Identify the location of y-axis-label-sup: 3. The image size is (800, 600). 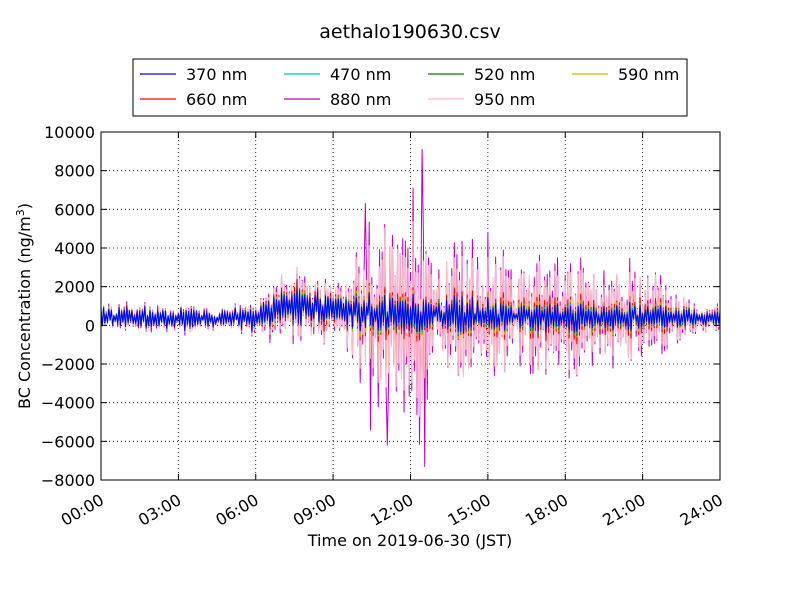
(20, 212).